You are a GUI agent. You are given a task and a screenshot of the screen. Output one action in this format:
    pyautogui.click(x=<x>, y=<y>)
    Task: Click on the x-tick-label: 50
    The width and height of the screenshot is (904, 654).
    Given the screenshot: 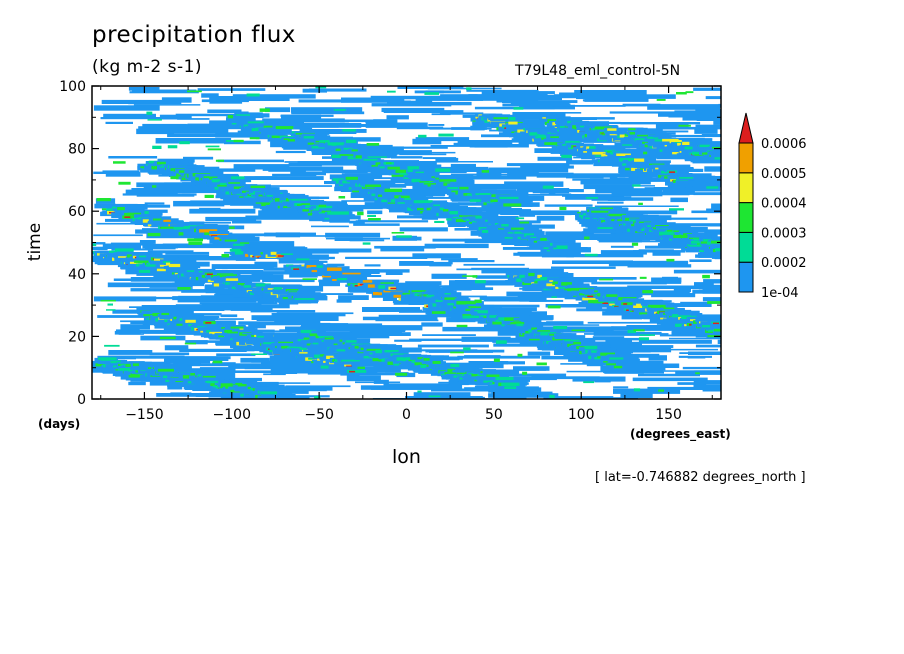 What is the action you would take?
    pyautogui.click(x=494, y=415)
    